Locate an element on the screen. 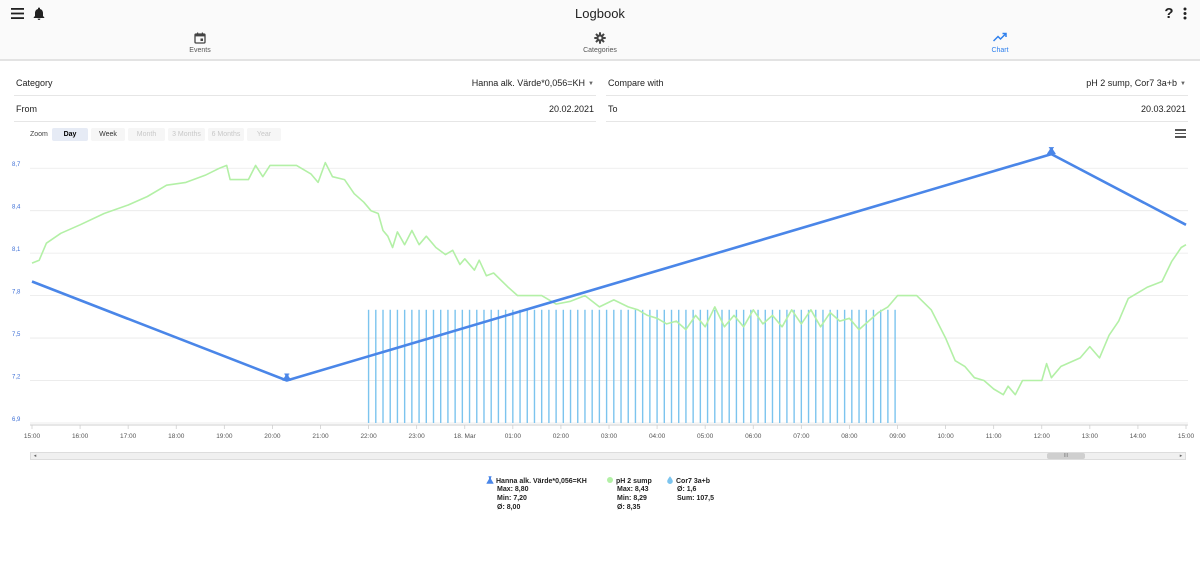 This screenshot has height=576, width=1200. tab-label: Chart is located at coordinates (1000, 50).